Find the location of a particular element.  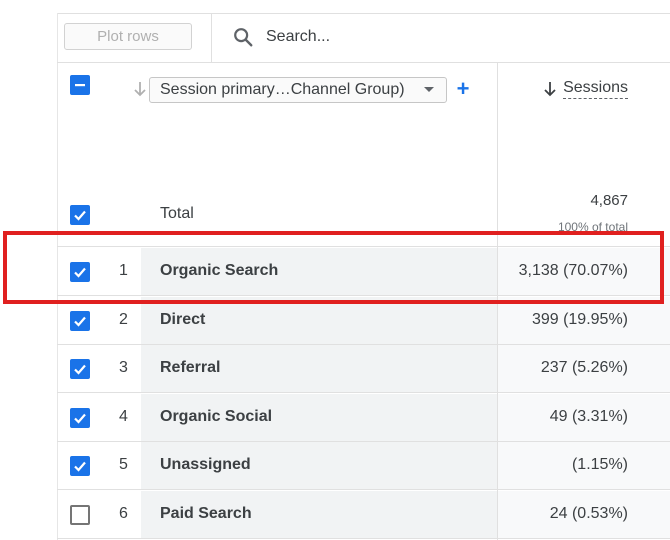

sessions-column-header: Sessions is located at coordinates (585, 89).